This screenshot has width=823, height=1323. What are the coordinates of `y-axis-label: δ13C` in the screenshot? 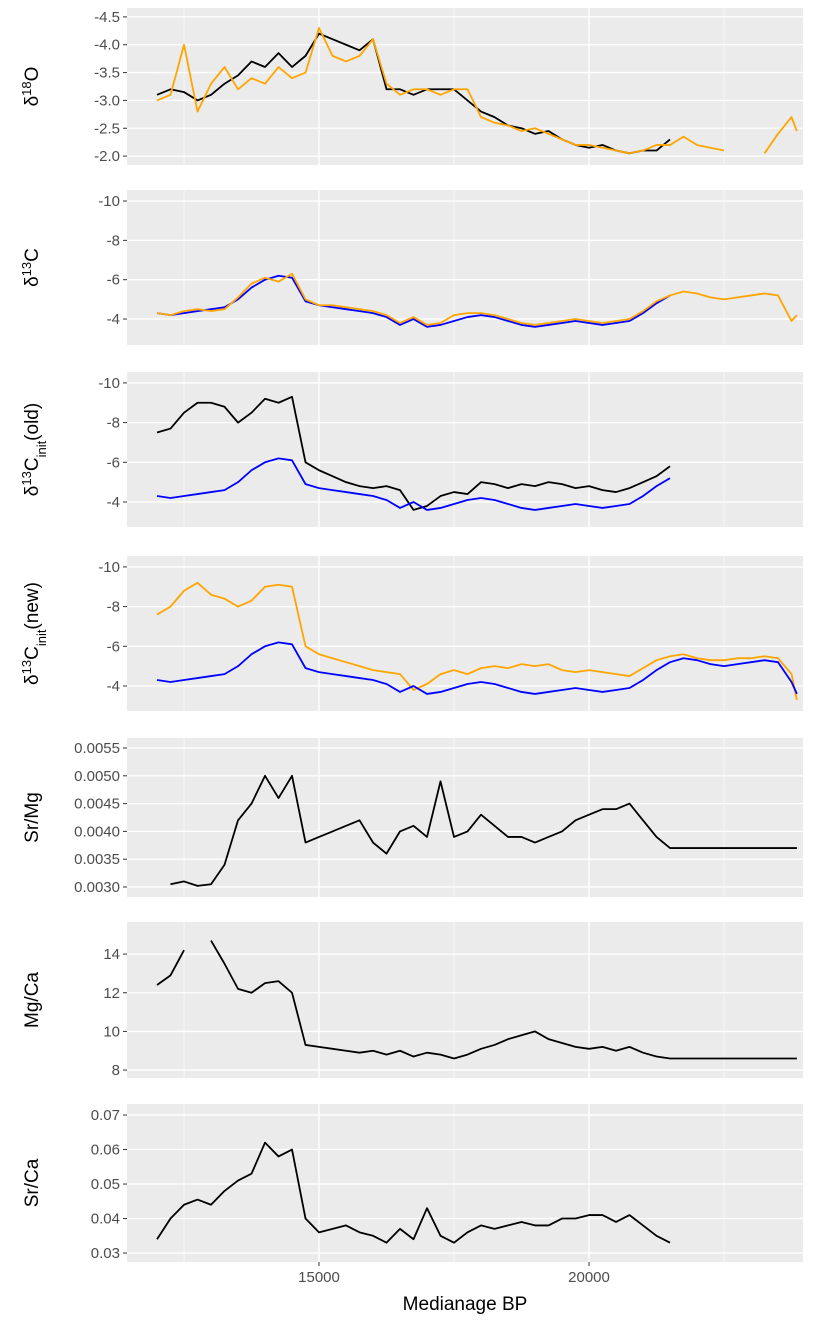 It's located at (31, 267).